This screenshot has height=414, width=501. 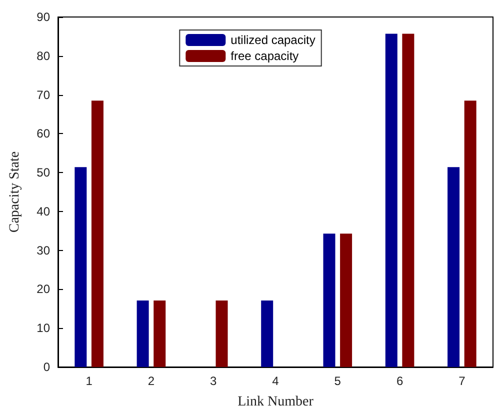 I want to click on y-tick-label: 70, so click(x=43, y=95).